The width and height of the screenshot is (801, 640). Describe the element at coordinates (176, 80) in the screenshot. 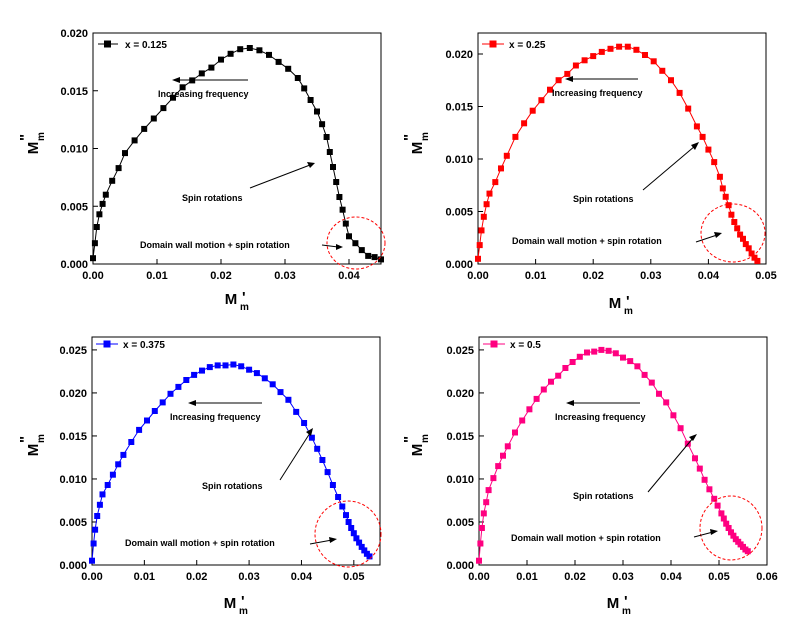

I see `frequency-arrowhead` at that location.